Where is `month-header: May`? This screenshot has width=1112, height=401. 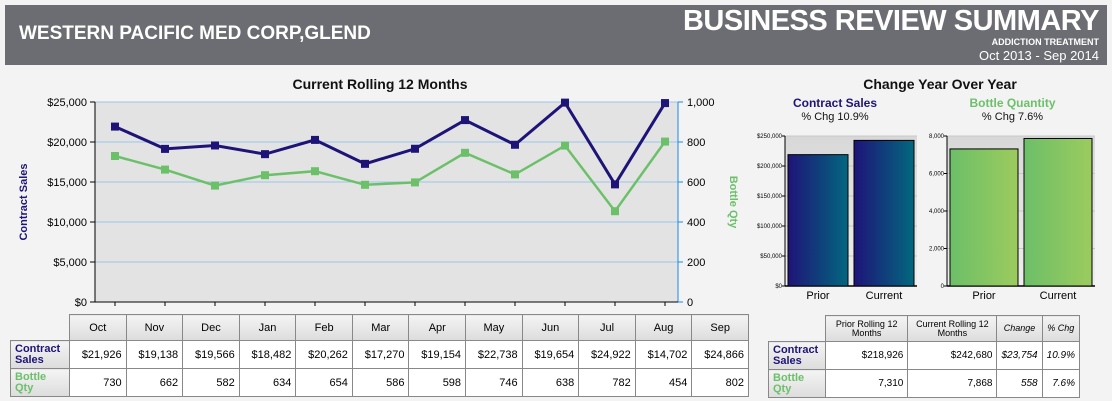
month-header: May is located at coordinates (494, 327).